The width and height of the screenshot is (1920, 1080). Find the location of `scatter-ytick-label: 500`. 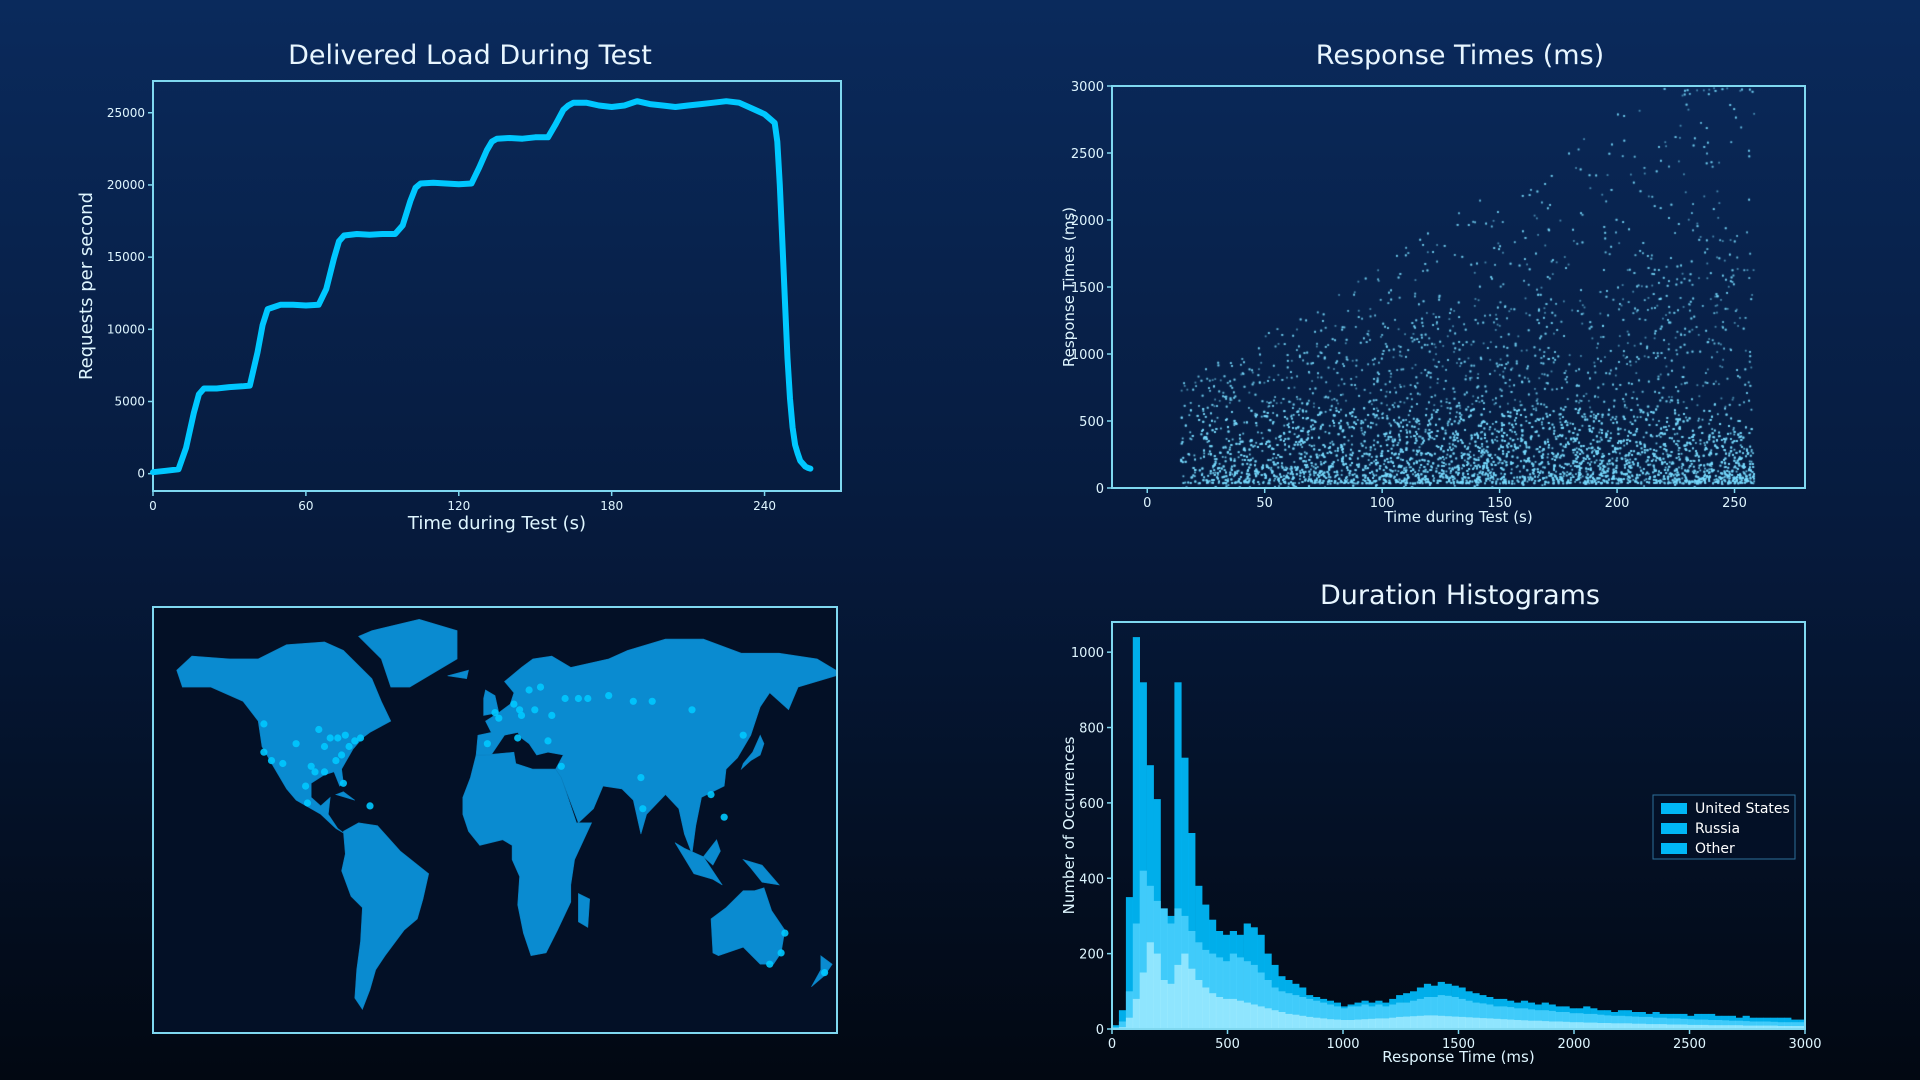

scatter-ytick-label: 500 is located at coordinates (1091, 422).